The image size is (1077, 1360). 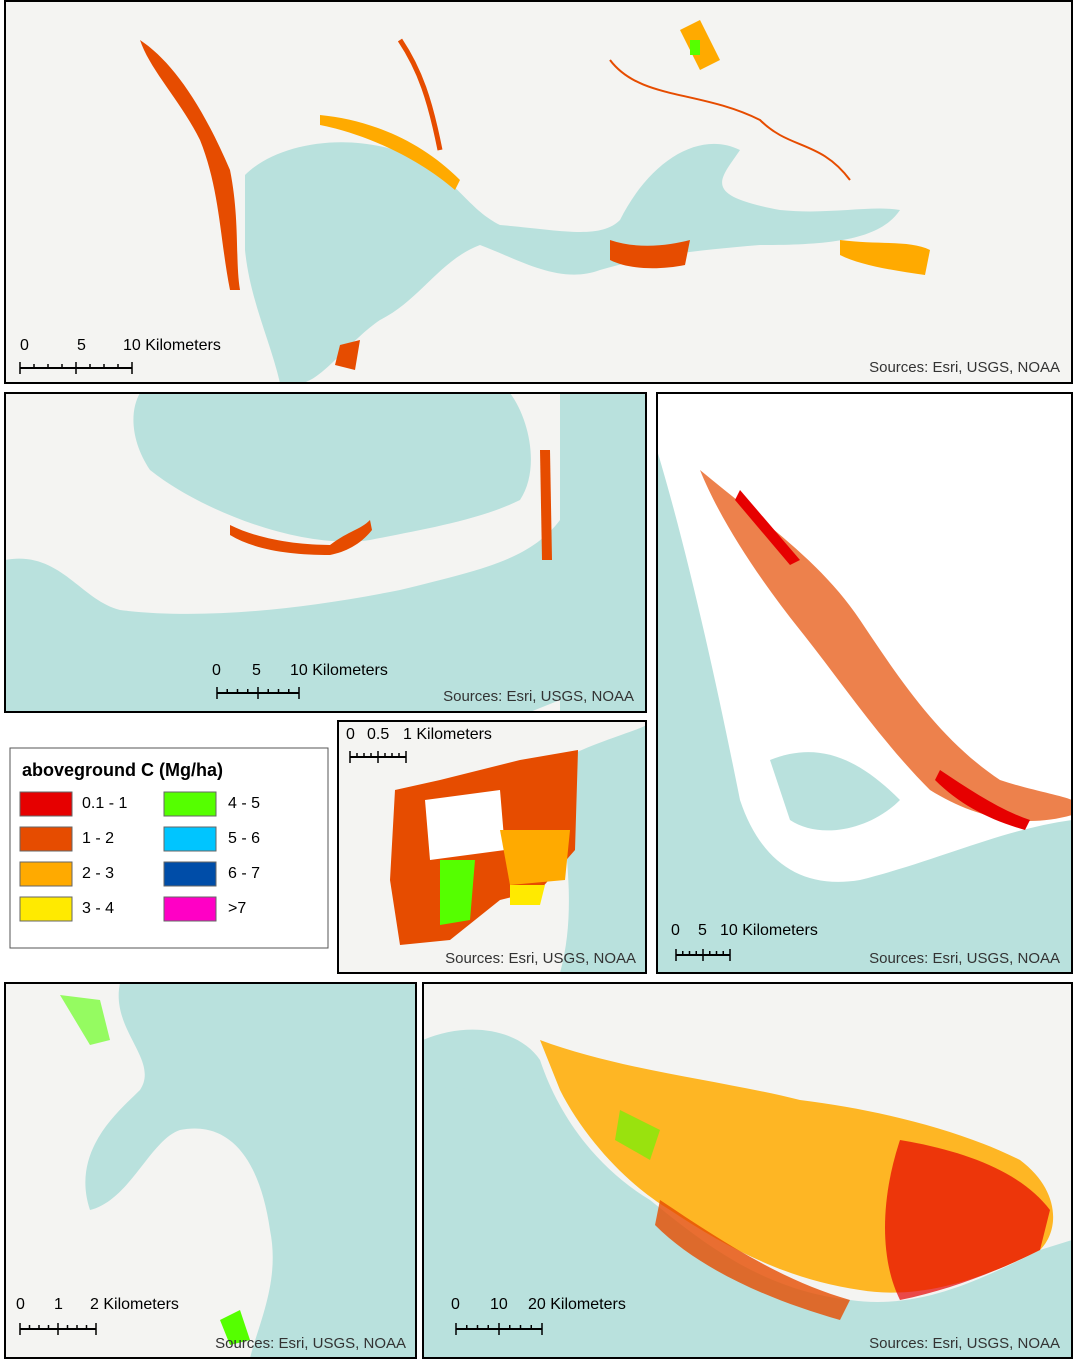 What do you see at coordinates (98, 873) in the screenshot?
I see `legend-label: 2 - 3` at bounding box center [98, 873].